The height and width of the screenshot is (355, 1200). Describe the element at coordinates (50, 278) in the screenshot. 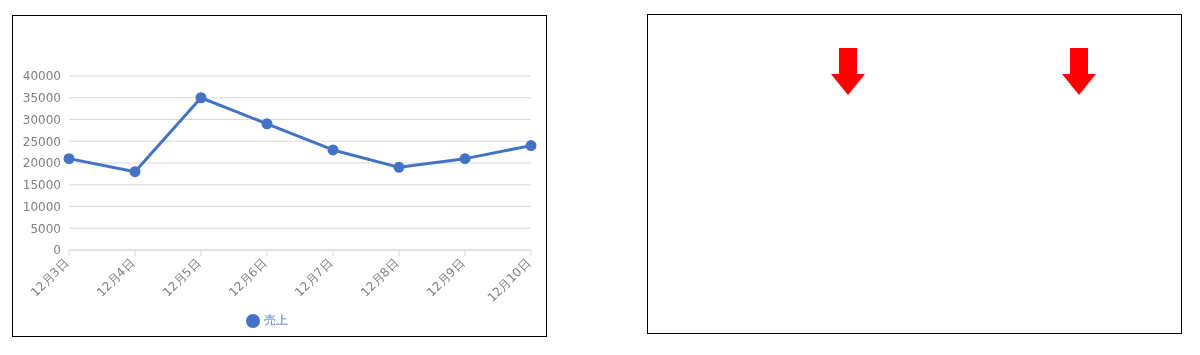

I see `x-tick-label: 12月3日` at that location.